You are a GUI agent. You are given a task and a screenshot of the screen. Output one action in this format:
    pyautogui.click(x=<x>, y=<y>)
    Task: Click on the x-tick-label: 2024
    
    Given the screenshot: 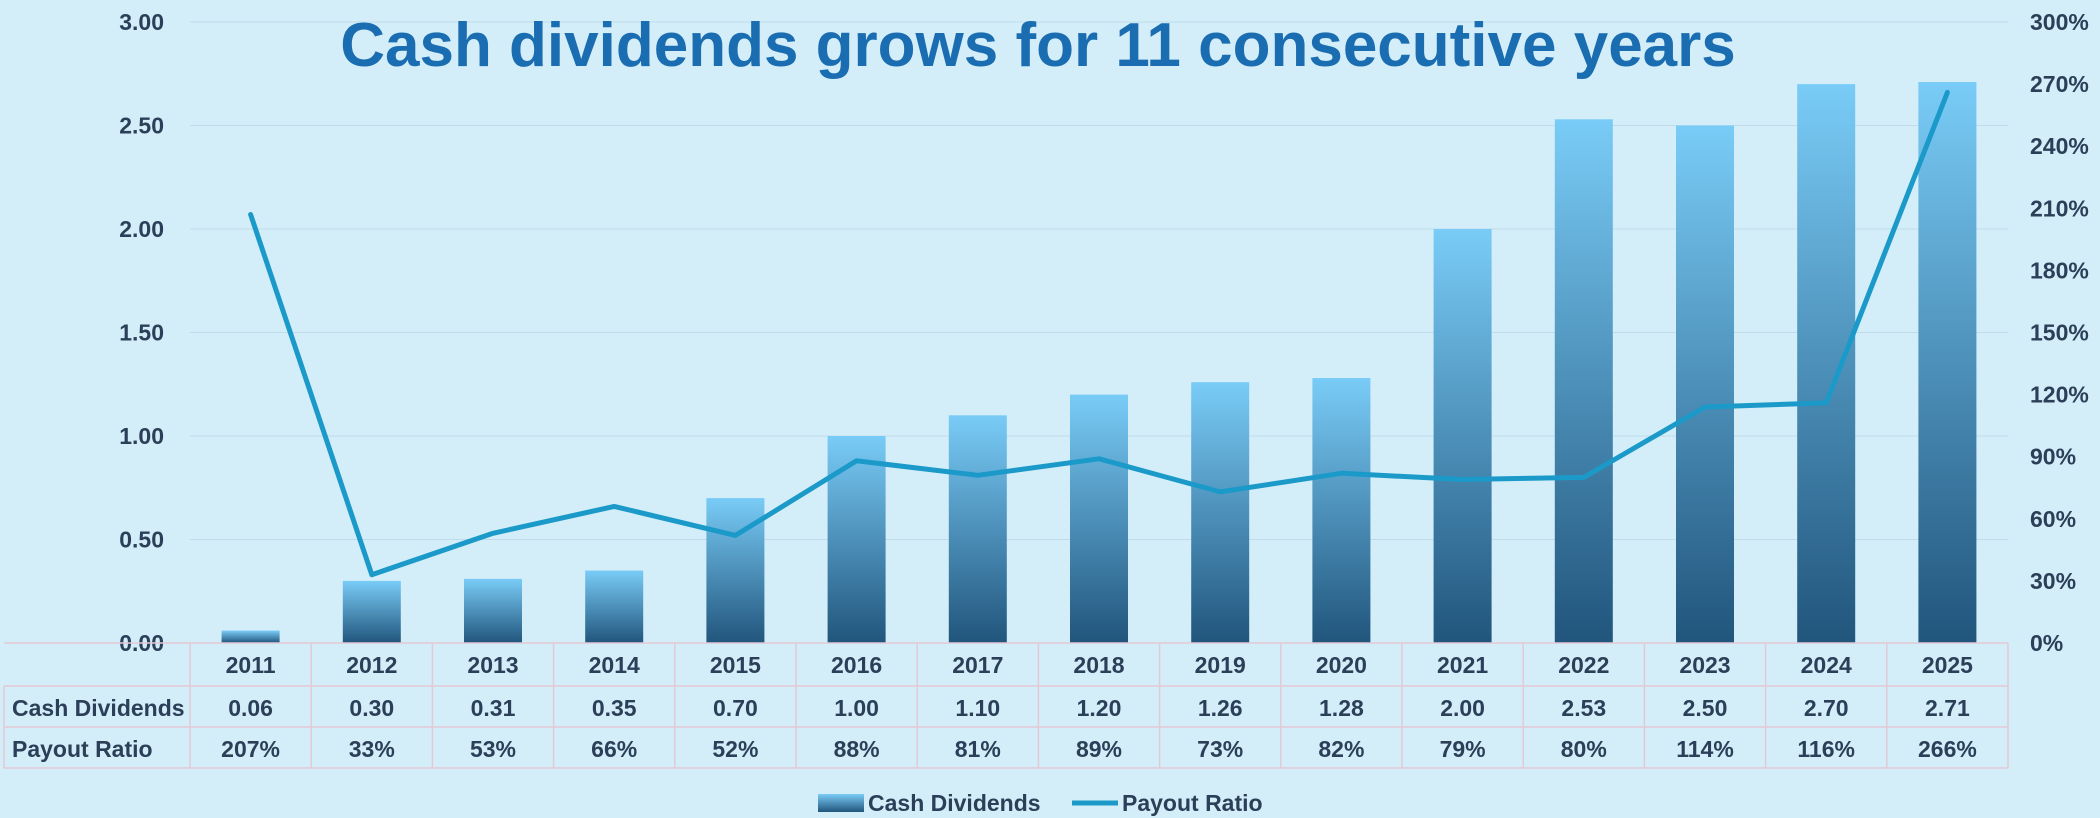 What is the action you would take?
    pyautogui.click(x=1826, y=665)
    